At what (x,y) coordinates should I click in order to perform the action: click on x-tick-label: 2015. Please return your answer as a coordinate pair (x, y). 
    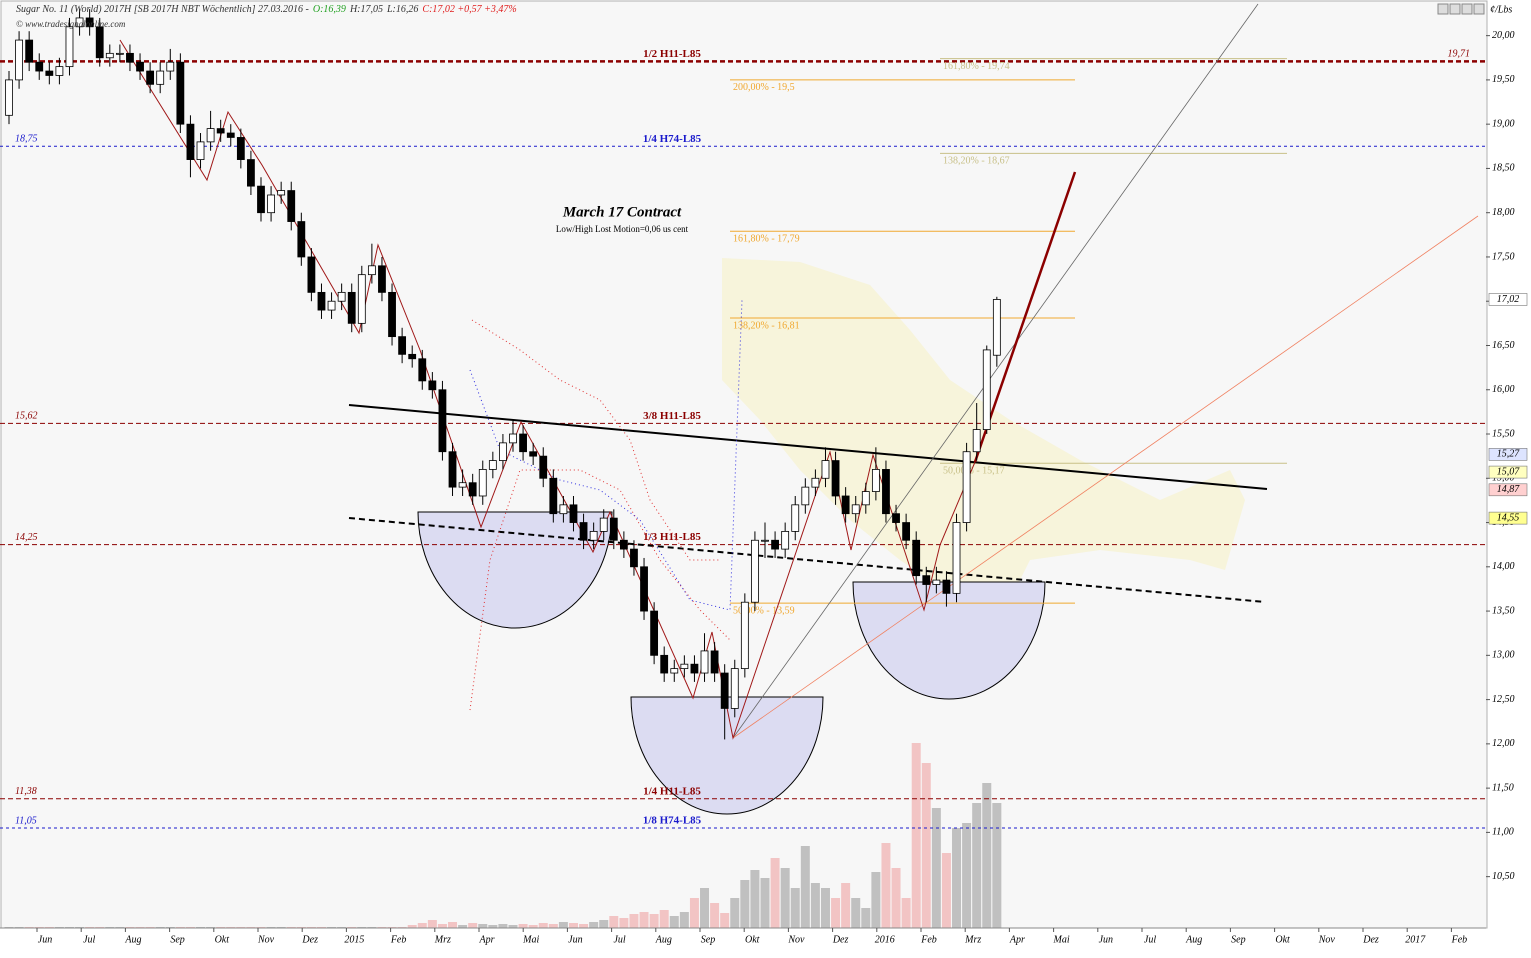
    Looking at the image, I should click on (354, 939).